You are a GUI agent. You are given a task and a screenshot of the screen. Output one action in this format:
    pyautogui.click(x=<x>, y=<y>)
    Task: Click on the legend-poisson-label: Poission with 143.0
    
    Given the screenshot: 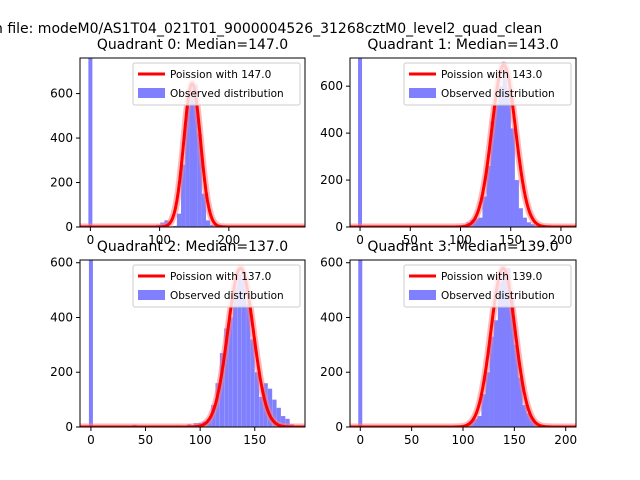 What is the action you would take?
    pyautogui.click(x=491, y=75)
    